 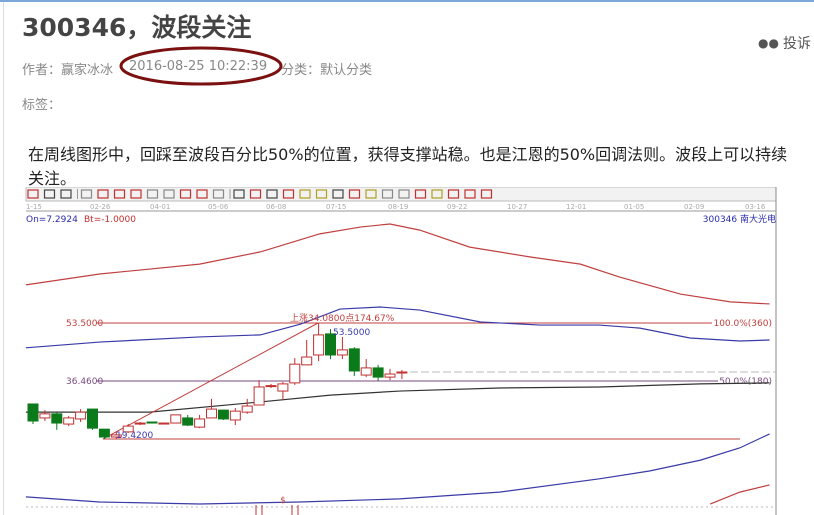 What do you see at coordinates (160, 207) in the screenshot?
I see `date-tick-label: 04-01` at bounding box center [160, 207].